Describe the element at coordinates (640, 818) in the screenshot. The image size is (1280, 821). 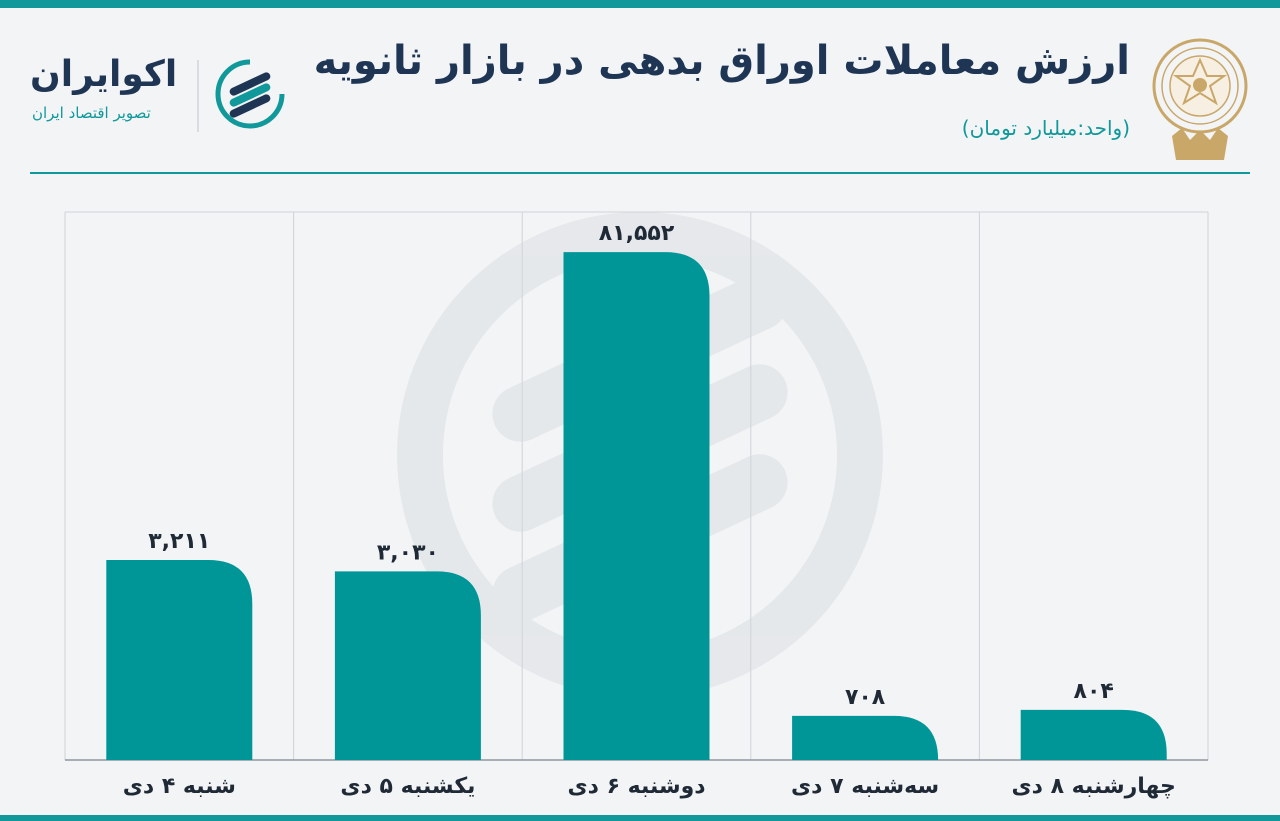
I see `bottom-accent-band` at that location.